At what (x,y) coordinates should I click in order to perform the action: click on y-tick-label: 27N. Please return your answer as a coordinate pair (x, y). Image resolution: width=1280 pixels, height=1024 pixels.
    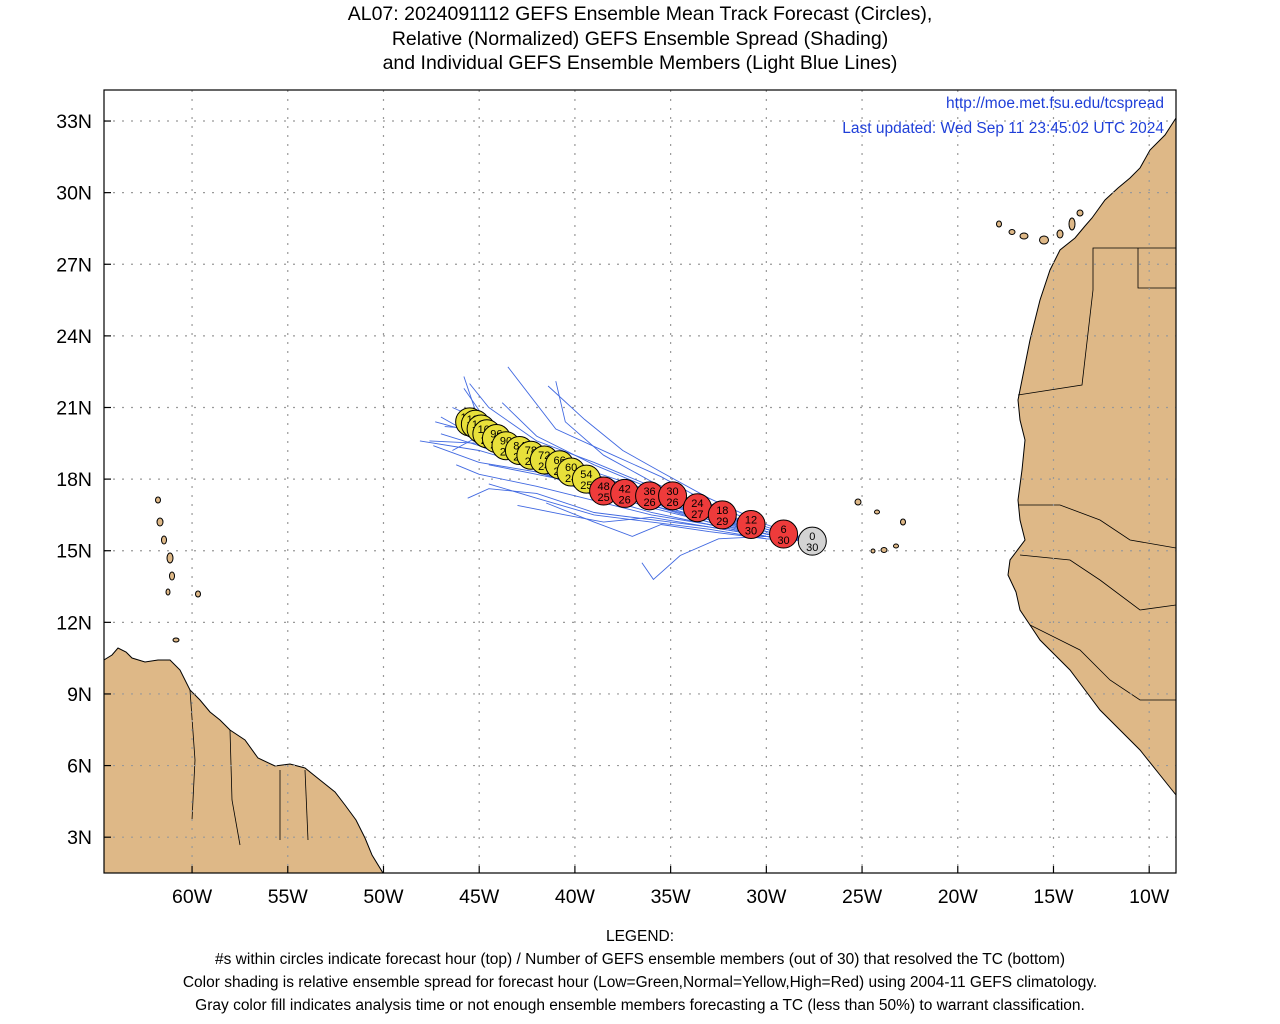
    Looking at the image, I should click on (74, 265).